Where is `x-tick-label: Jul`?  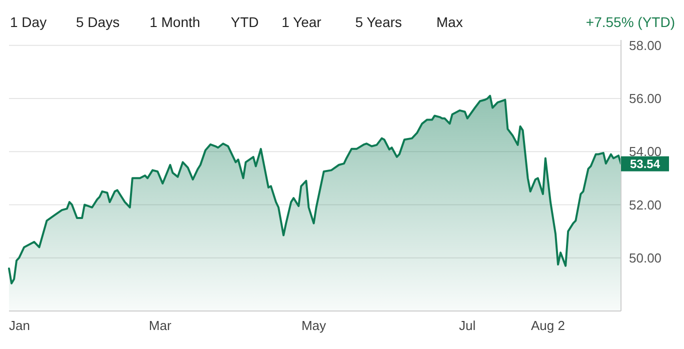 x-tick-label: Jul is located at coordinates (467, 325).